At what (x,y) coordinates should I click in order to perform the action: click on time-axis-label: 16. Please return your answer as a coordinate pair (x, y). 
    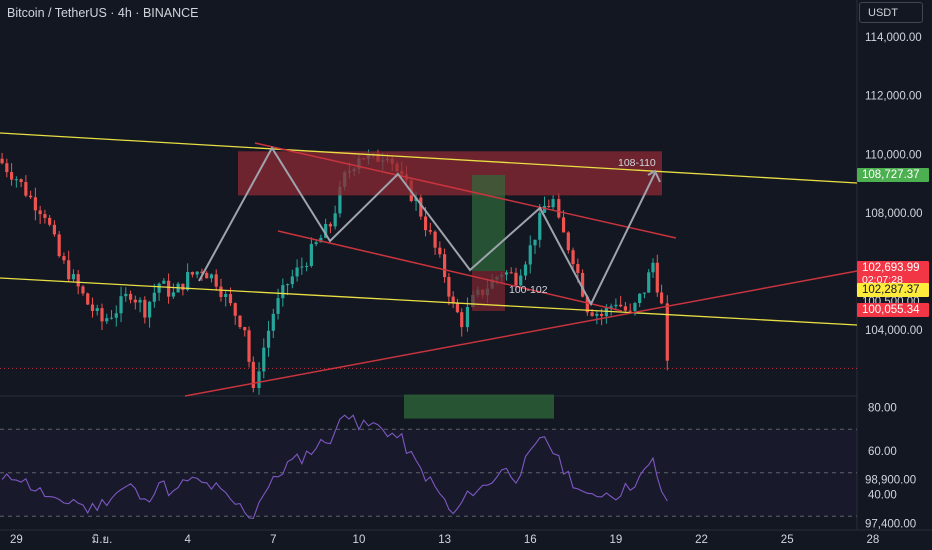
    Looking at the image, I should click on (530, 540).